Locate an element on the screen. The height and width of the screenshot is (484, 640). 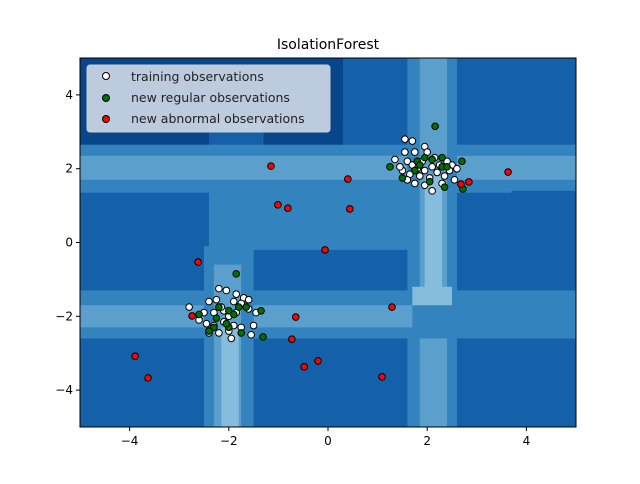
y-tick-label: −2 is located at coordinates (64, 316).